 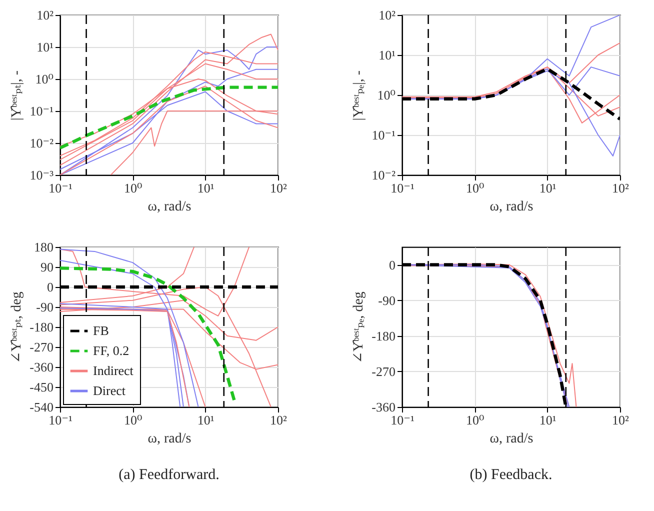 What do you see at coordinates (42, 175) in the screenshot?
I see `y-tick-label: 10⁻³` at bounding box center [42, 175].